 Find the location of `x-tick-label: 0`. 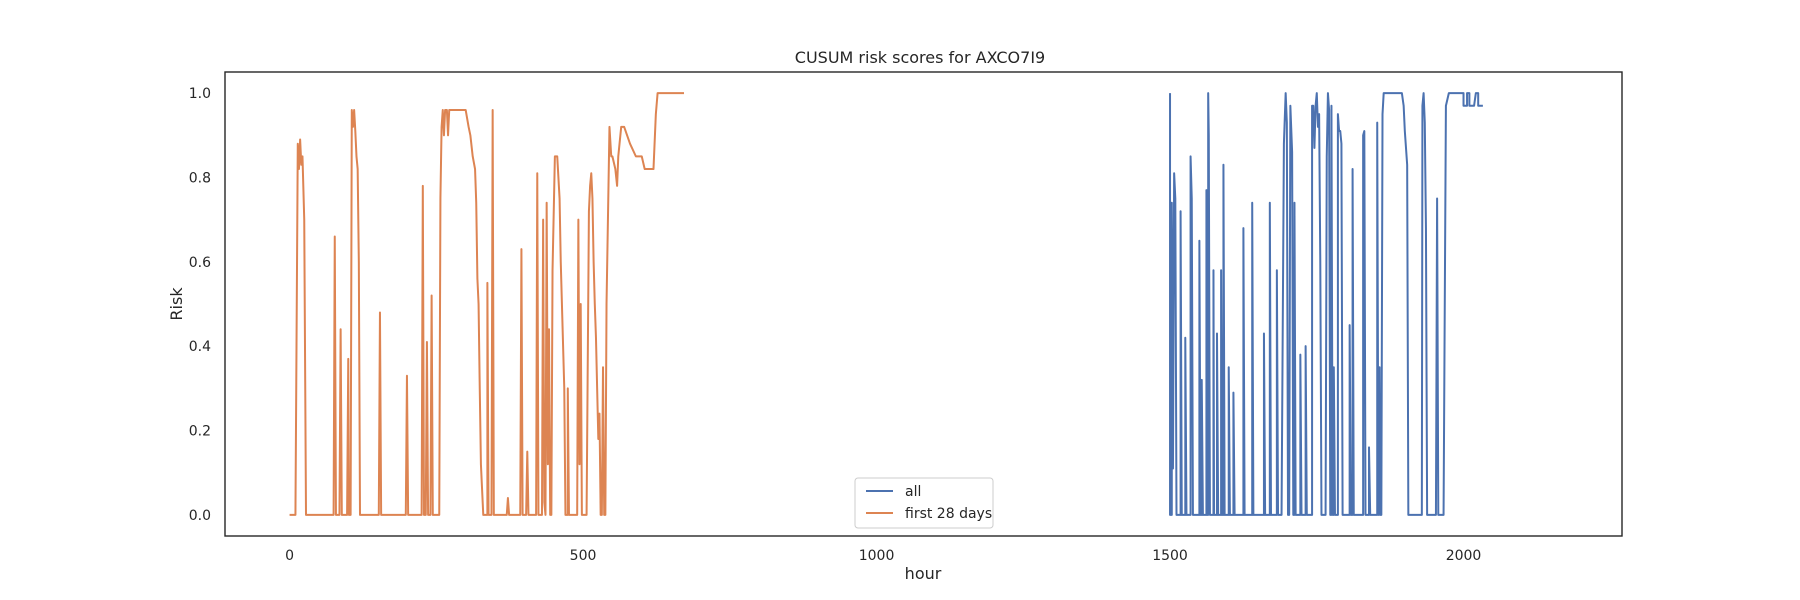

x-tick-label: 0 is located at coordinates (289, 556).